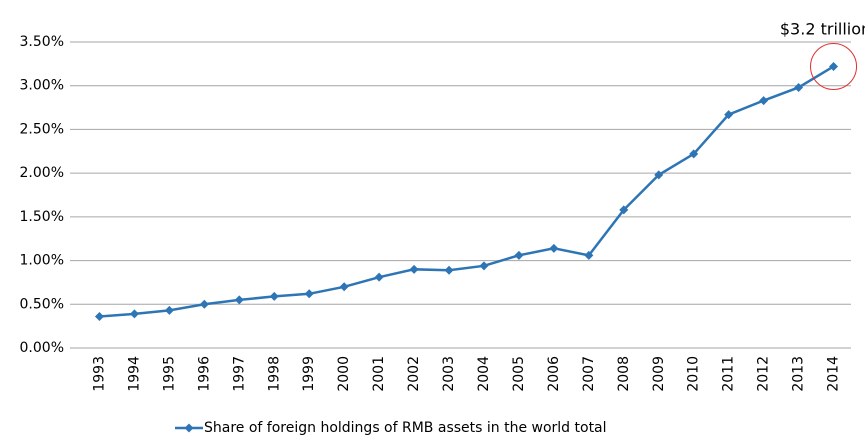  Describe the element at coordinates (42, 348) in the screenshot. I see `y-tick-label: 0.00%` at that location.